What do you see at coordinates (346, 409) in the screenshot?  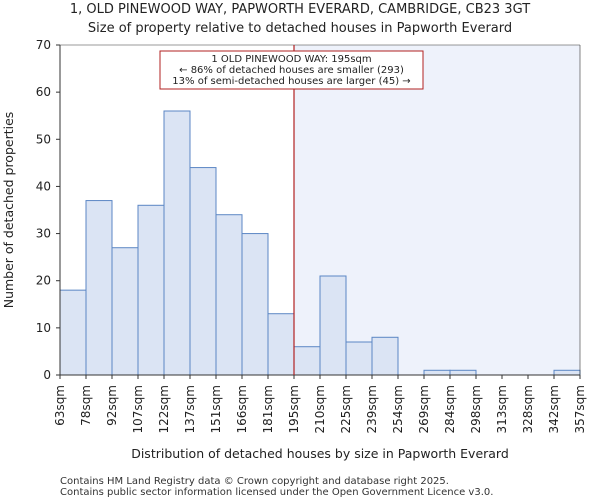 I see `x-tick-label: 225sqm` at bounding box center [346, 409].